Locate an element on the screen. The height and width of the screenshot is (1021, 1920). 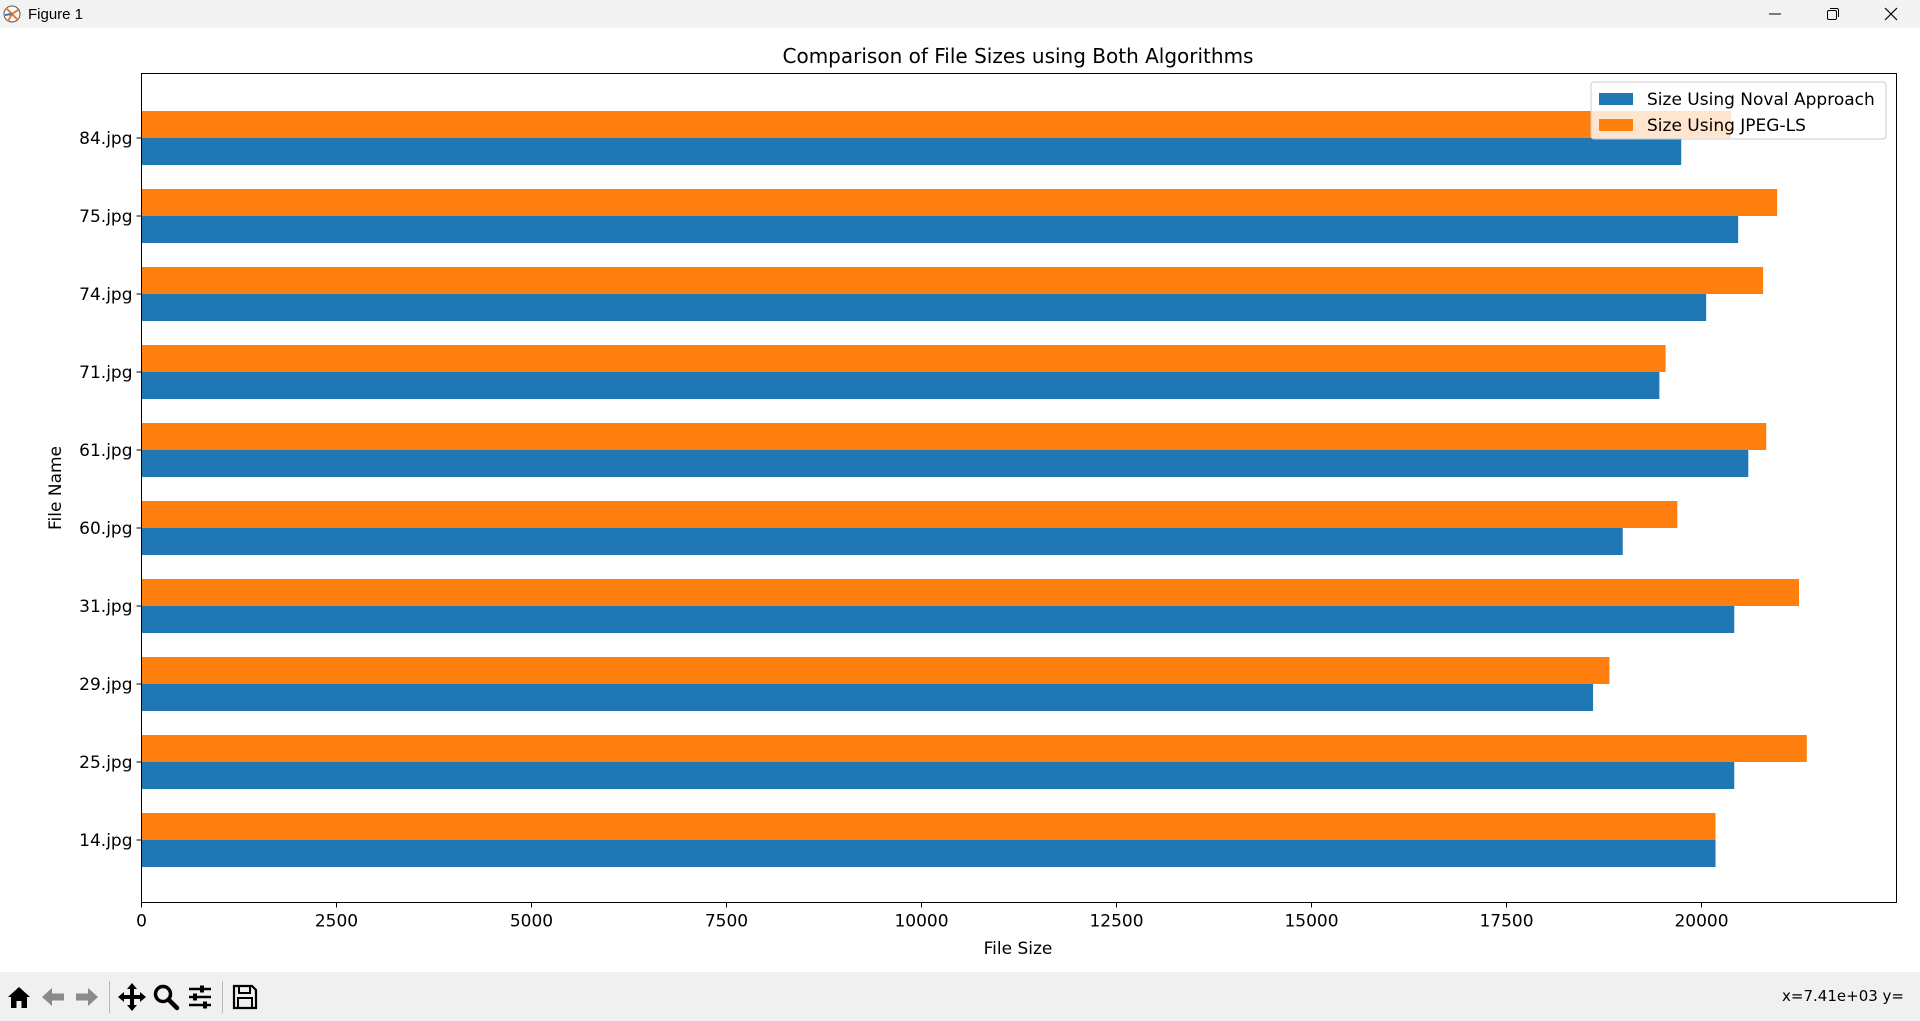
minimize-button is located at coordinates (1775, 14).